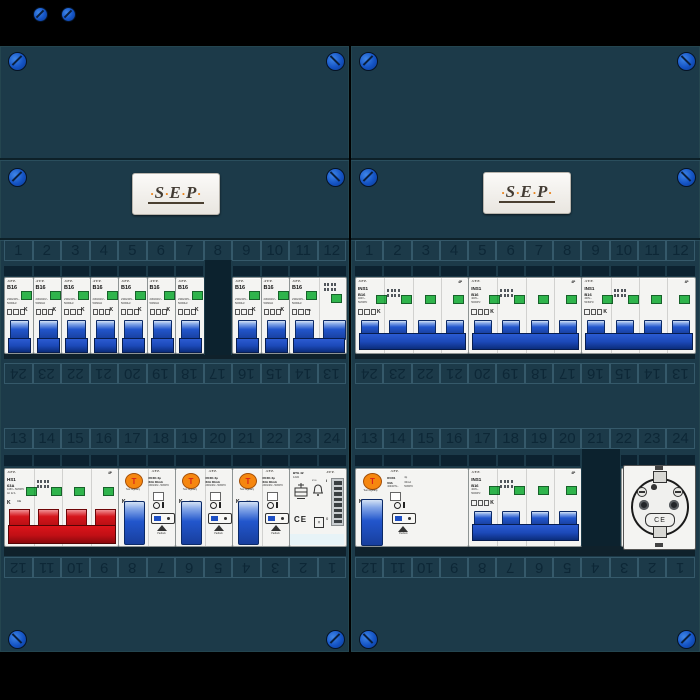 The height and width of the screenshot is (700, 700). What do you see at coordinates (476, 288) in the screenshot?
I see `breaker-model: INS1` at bounding box center [476, 288].